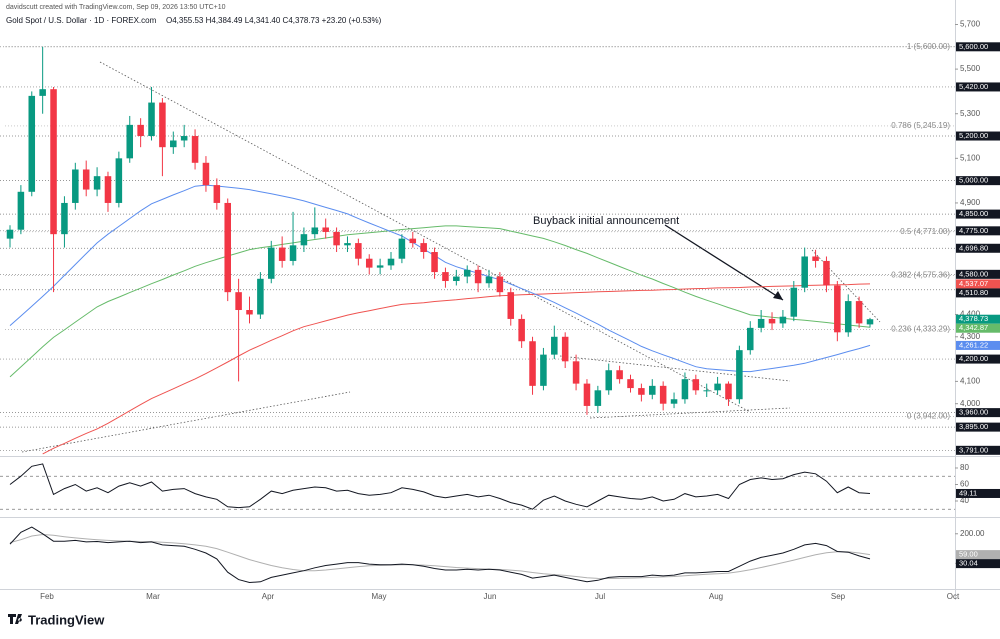 Image resolution: width=1000 pixels, height=639 pixels. What do you see at coordinates (973, 358) in the screenshot?
I see `value-box-label: 4,200.00` at bounding box center [973, 358].